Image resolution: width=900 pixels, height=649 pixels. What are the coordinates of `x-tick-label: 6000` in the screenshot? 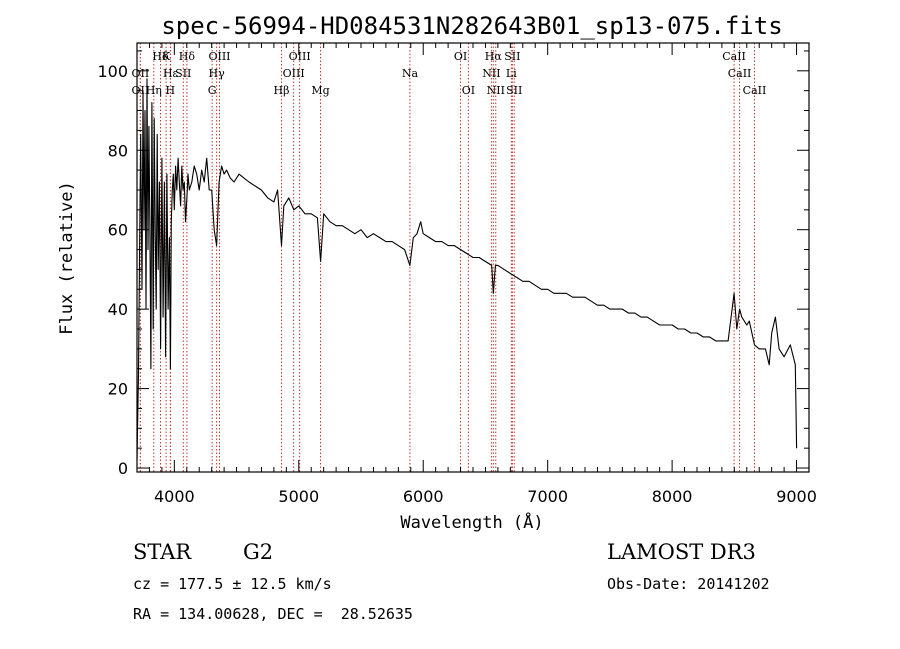 It's located at (423, 496).